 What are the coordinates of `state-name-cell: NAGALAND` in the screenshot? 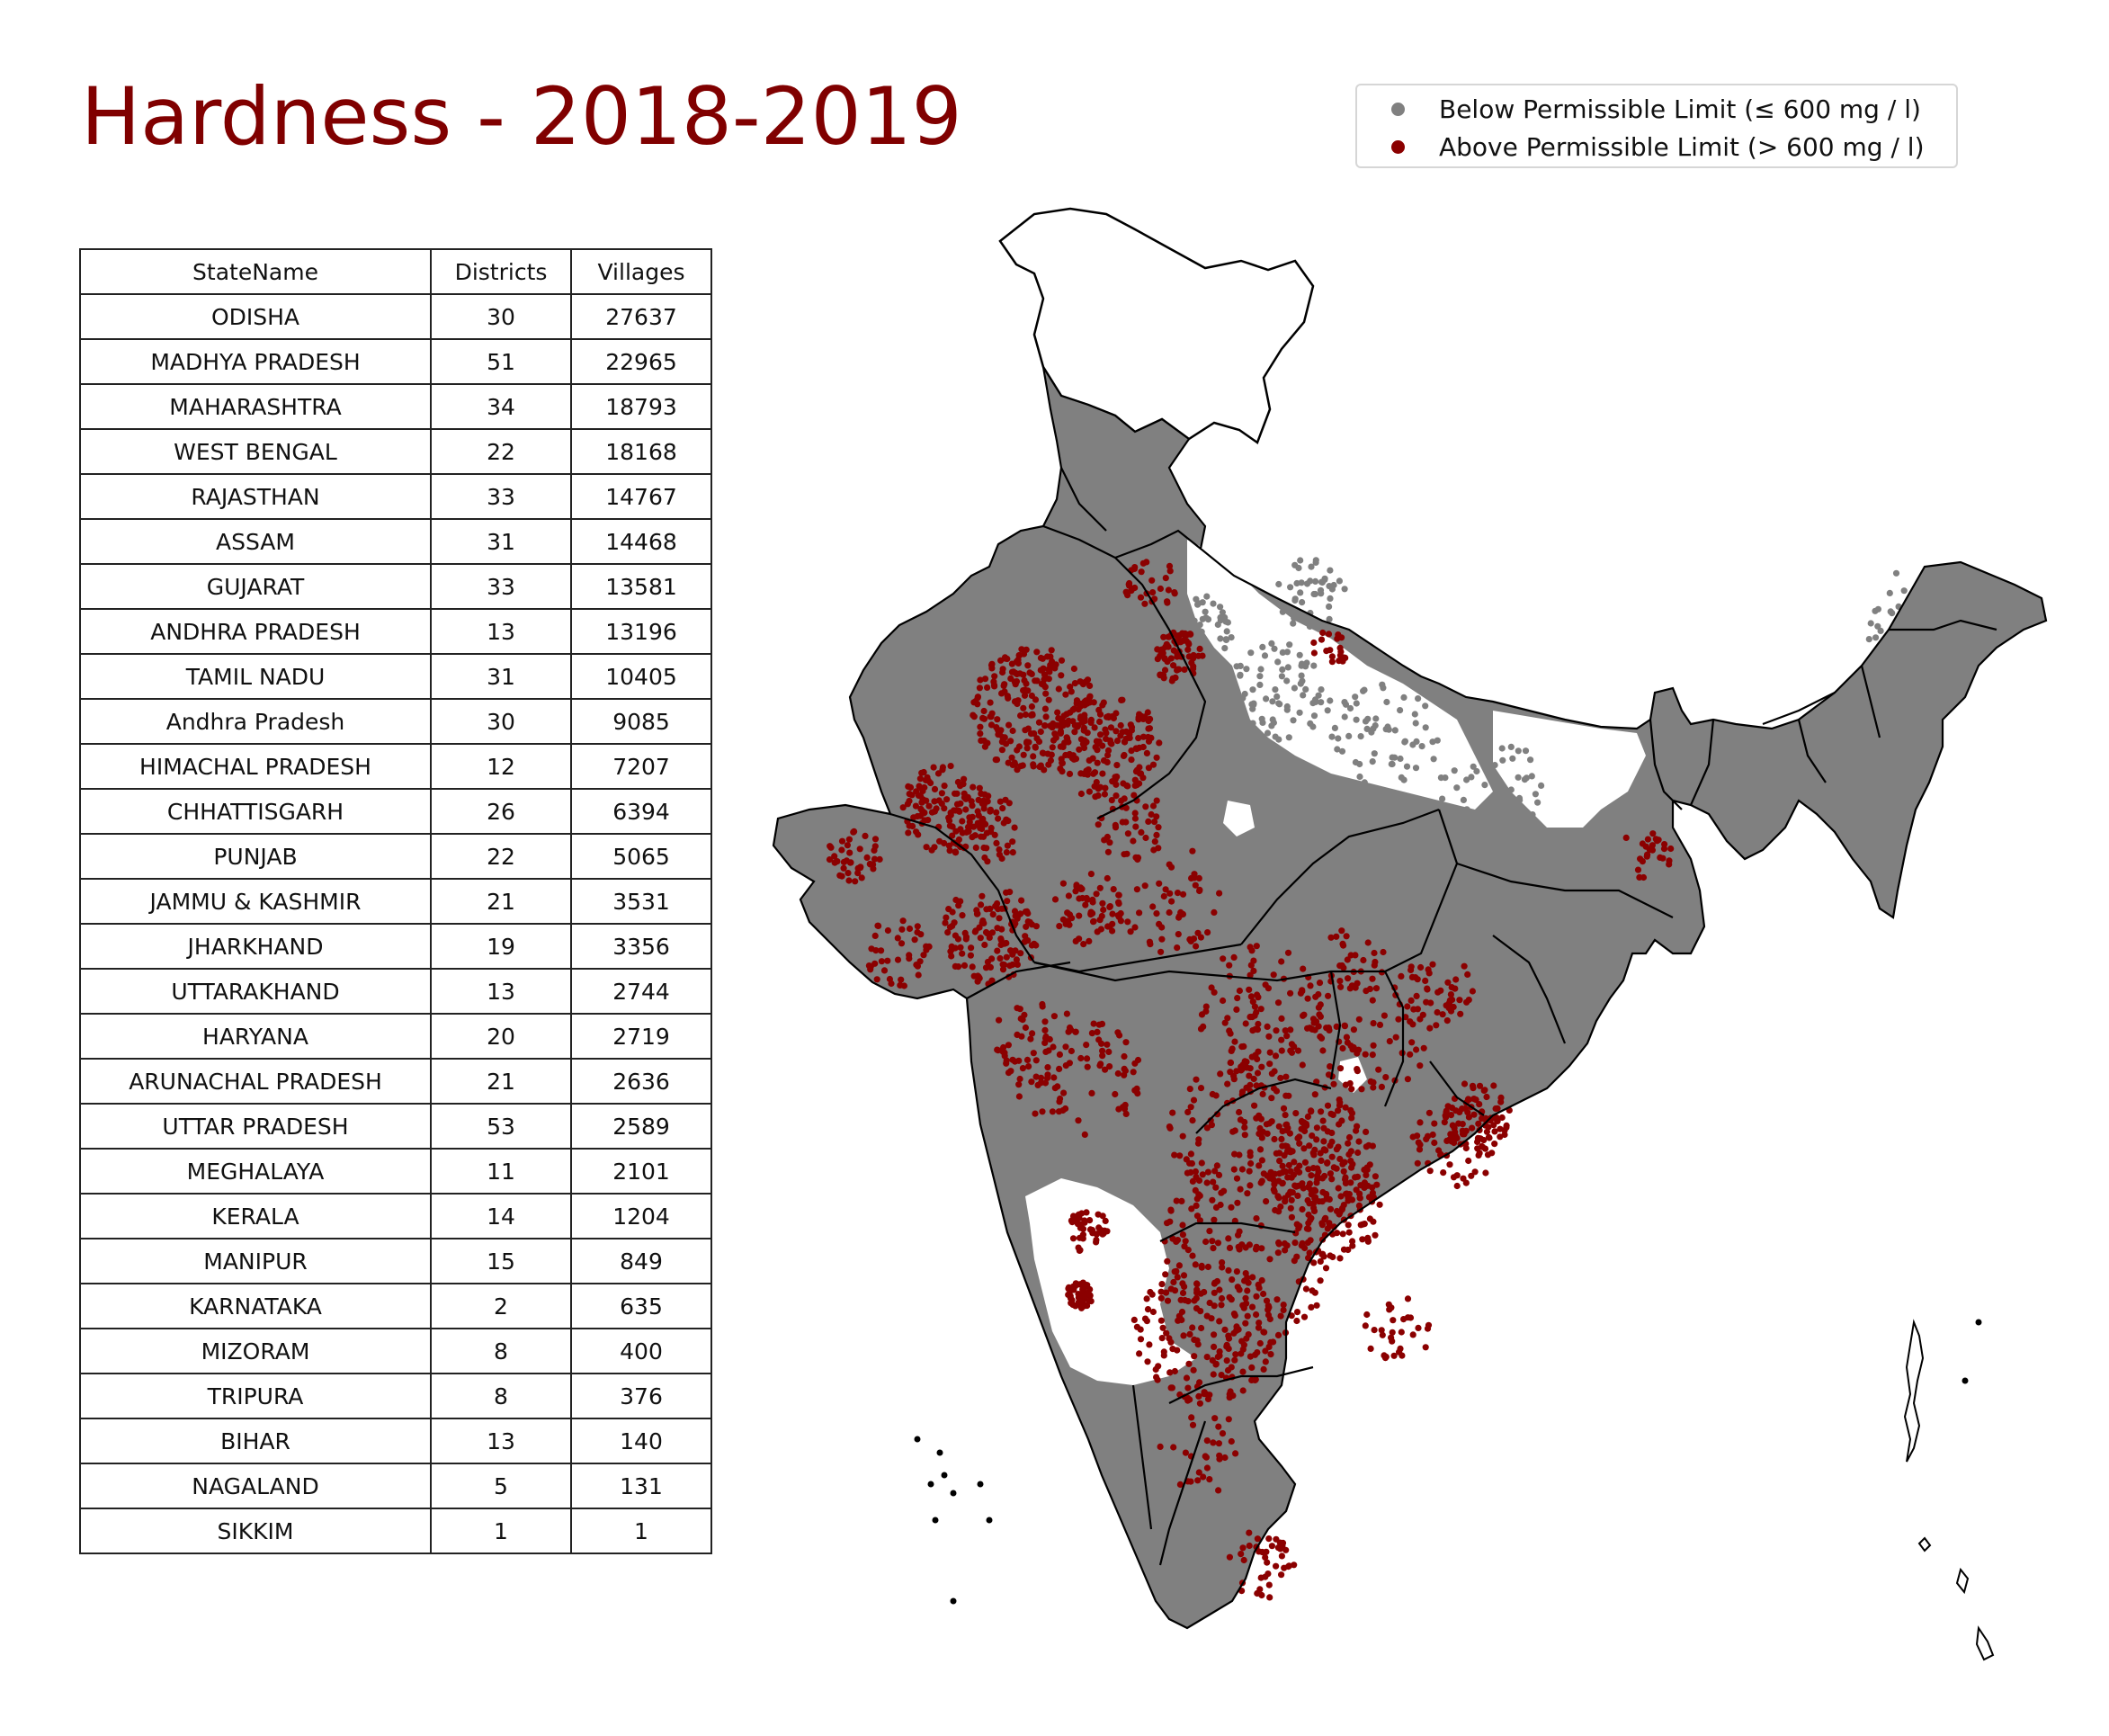 It's located at (256, 1486).